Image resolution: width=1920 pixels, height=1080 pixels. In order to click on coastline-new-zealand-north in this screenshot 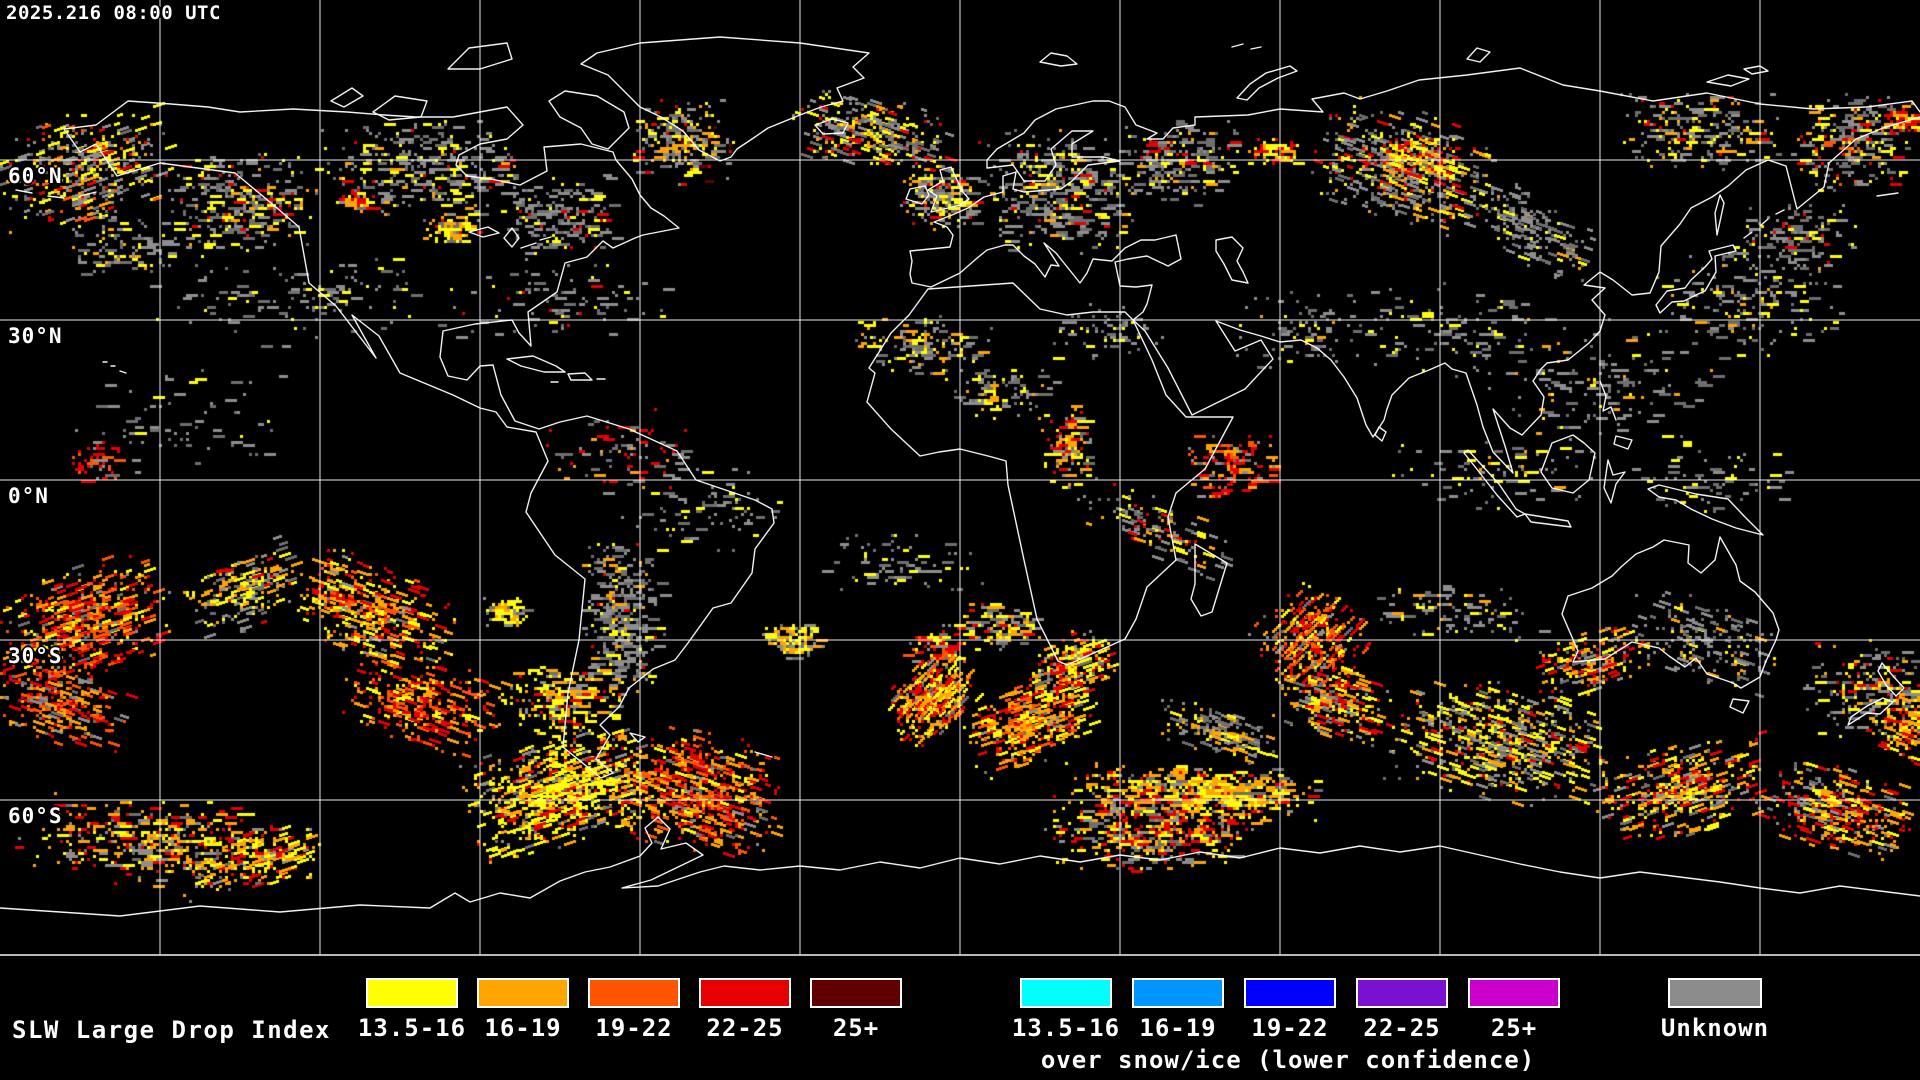, I will do `click(1891, 679)`.